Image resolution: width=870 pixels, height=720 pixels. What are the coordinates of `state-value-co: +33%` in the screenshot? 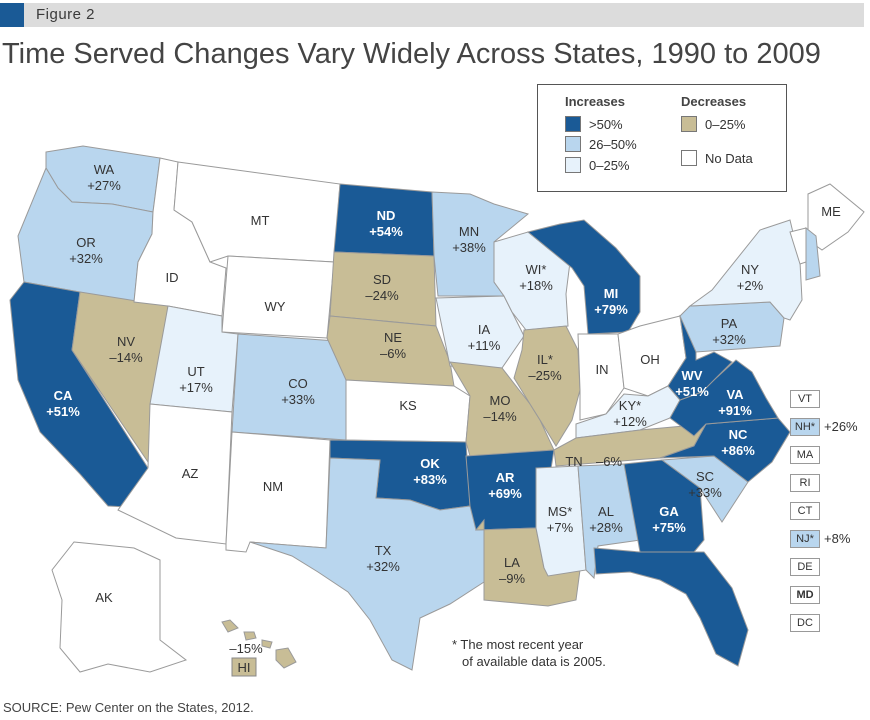 It's located at (298, 399).